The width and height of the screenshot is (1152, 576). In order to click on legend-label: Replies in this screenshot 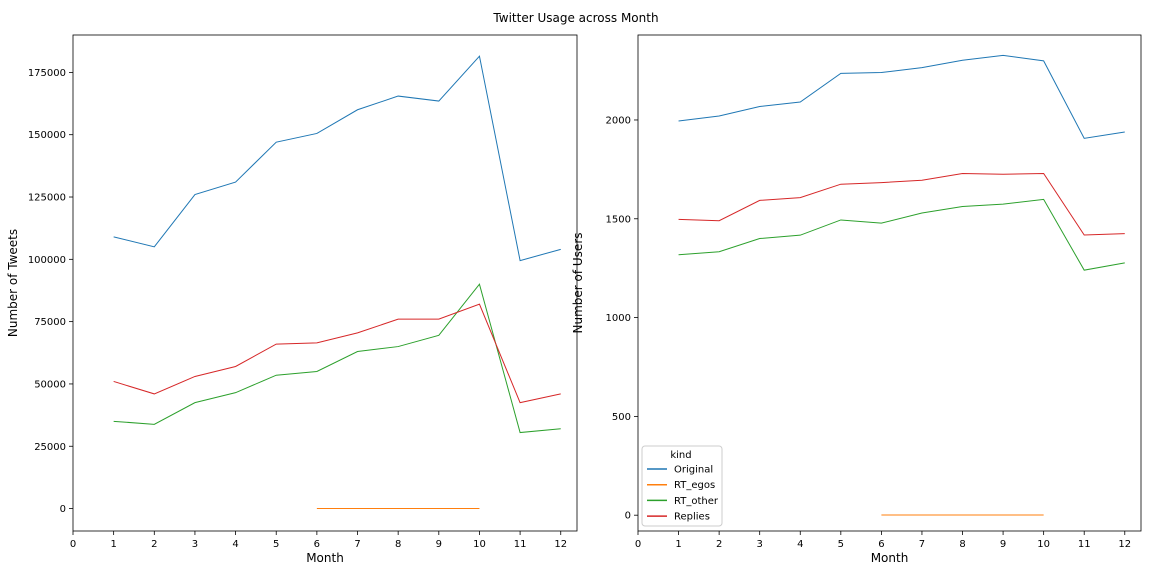, I will do `click(692, 517)`.